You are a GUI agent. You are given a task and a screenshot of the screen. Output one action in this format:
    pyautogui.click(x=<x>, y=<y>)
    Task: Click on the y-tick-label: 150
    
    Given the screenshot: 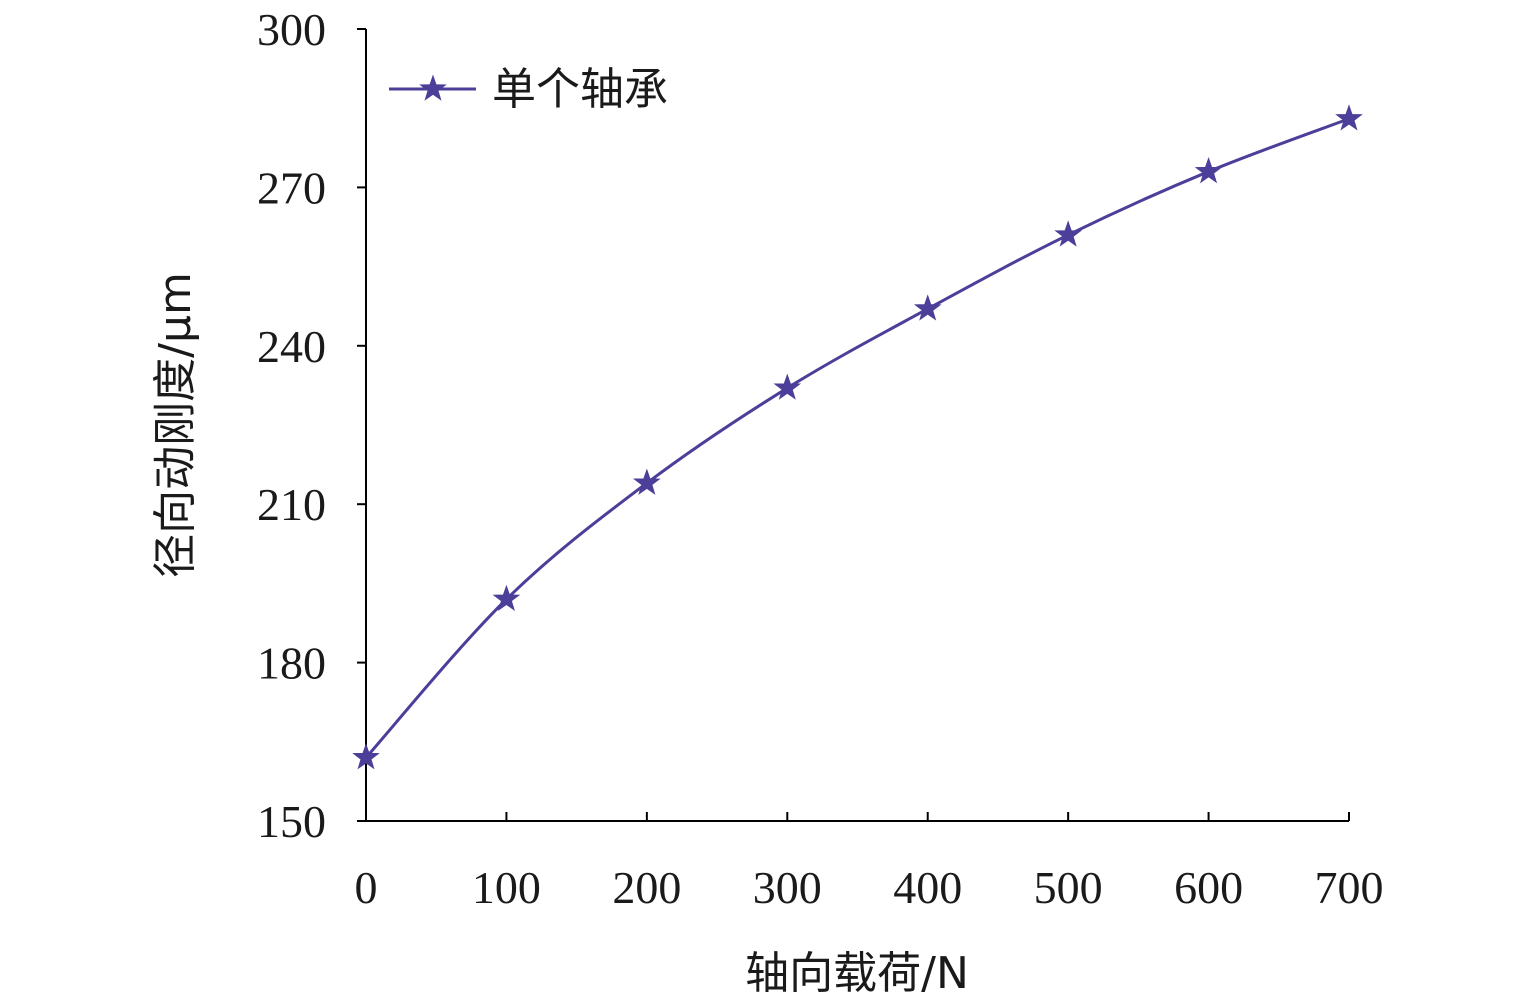 What is the action you would take?
    pyautogui.click(x=291, y=821)
    